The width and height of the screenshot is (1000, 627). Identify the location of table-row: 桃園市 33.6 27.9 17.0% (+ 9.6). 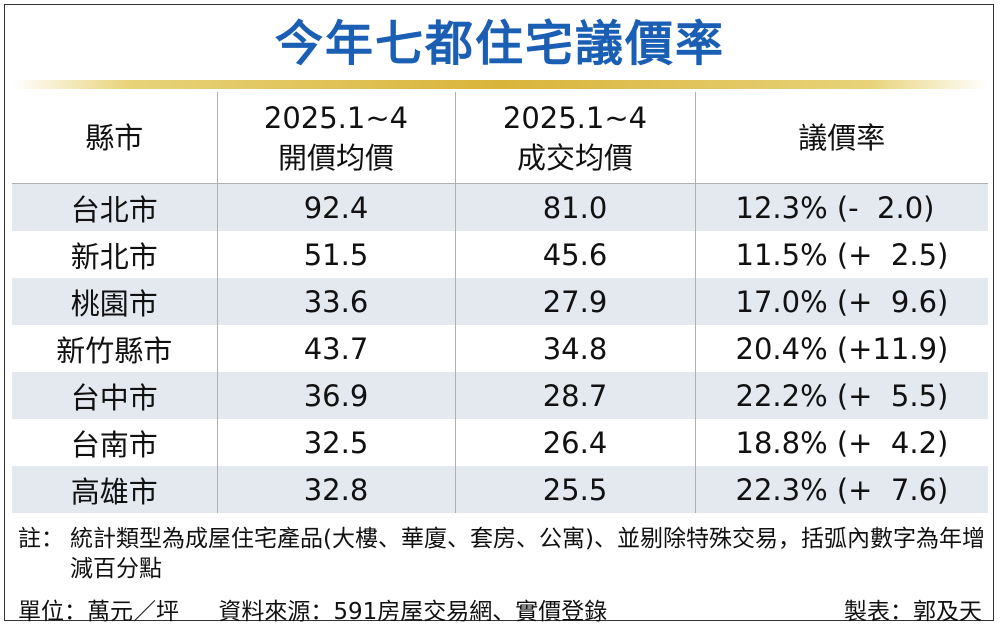
(500, 301).